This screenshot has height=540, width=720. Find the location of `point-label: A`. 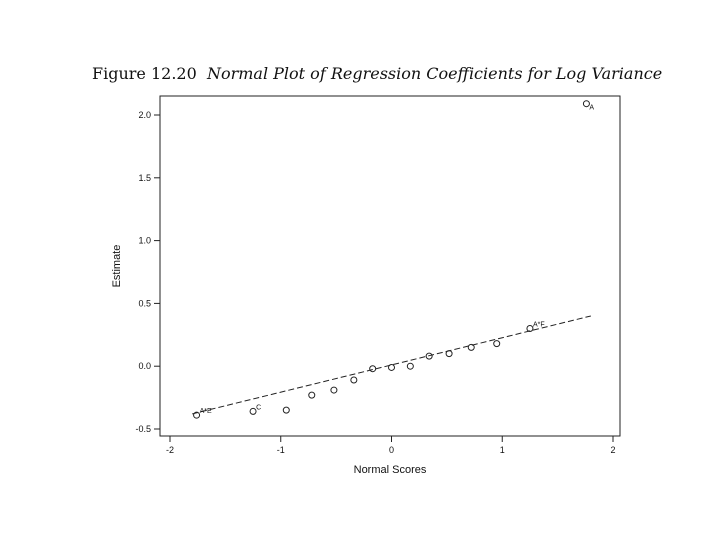

point-label: A is located at coordinates (591, 108).